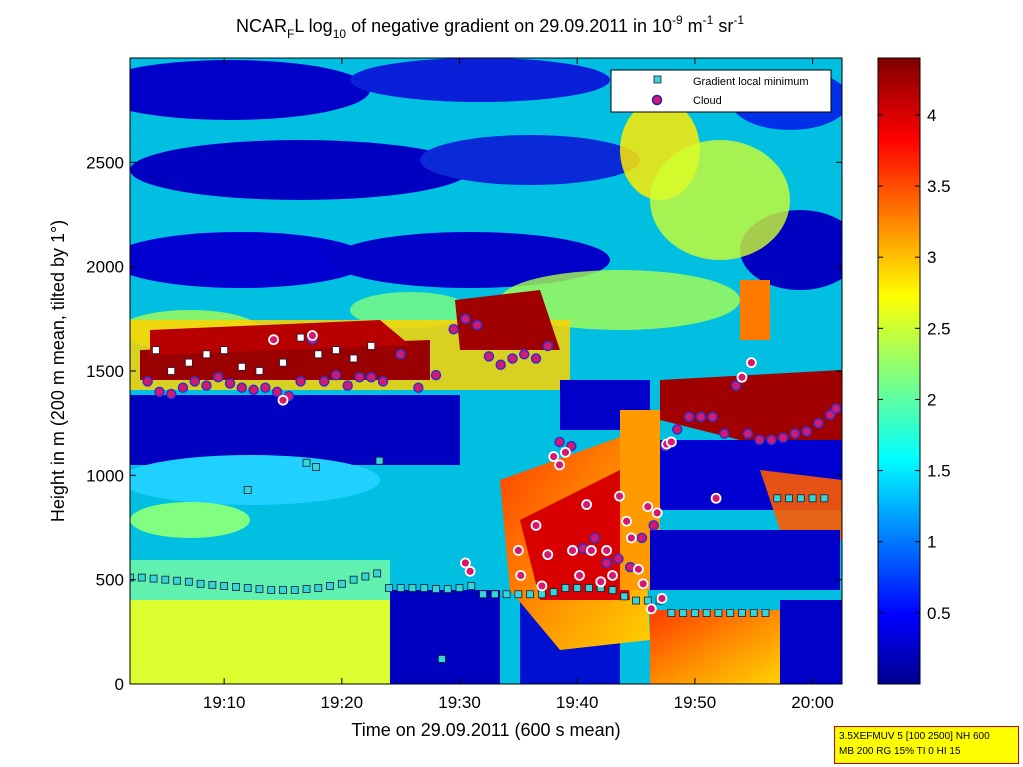 Image resolution: width=1023 pixels, height=767 pixels. What do you see at coordinates (577, 702) in the screenshot?
I see `x-tick-label: 19:40` at bounding box center [577, 702].